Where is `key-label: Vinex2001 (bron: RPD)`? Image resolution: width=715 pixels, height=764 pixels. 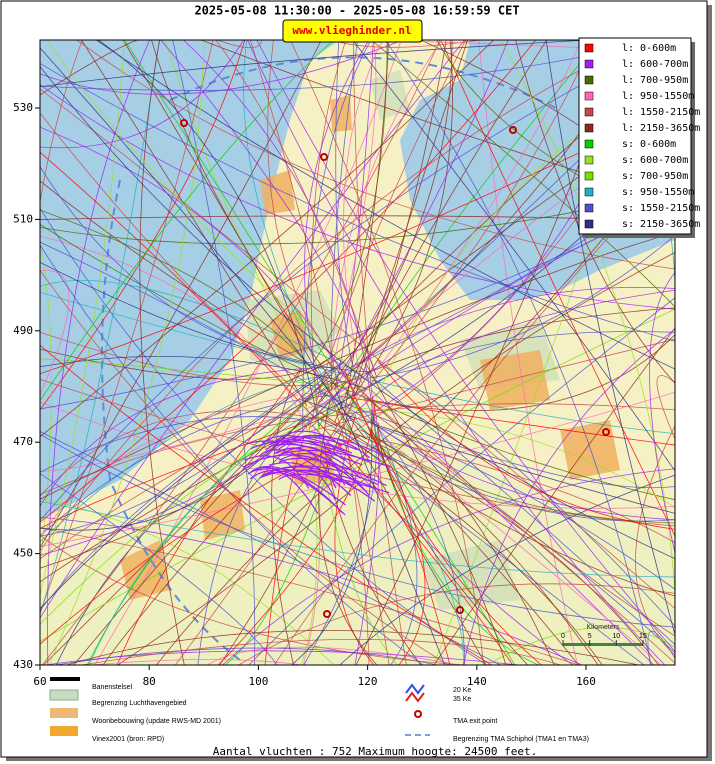
key-label: Vinex2001 (bron: RPD) is located at coordinates (128, 739).